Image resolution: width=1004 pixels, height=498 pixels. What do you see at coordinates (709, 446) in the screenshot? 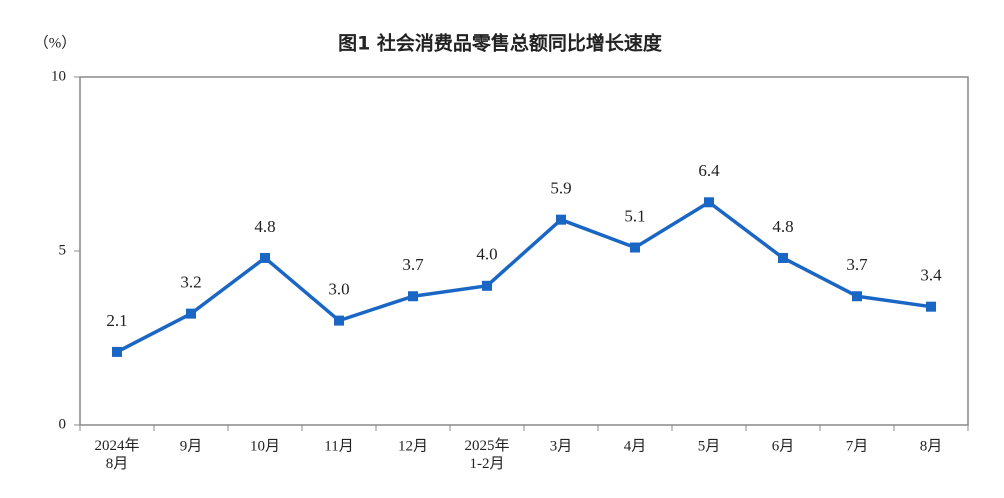
I see `x-tick-label: 5月` at bounding box center [709, 446].